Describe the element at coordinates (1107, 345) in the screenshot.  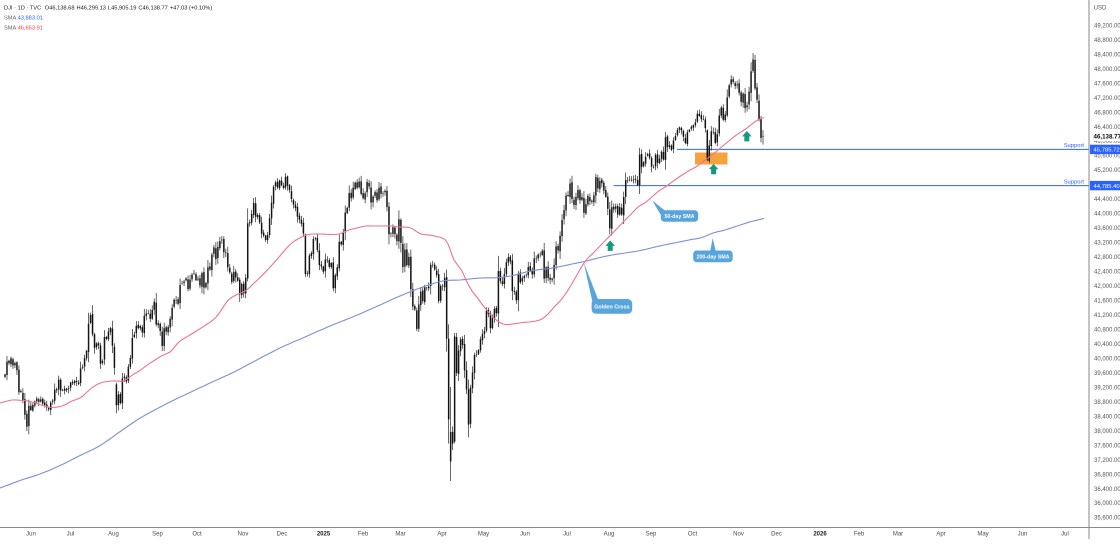
I see `svg-text: 40,400.00` at that location.